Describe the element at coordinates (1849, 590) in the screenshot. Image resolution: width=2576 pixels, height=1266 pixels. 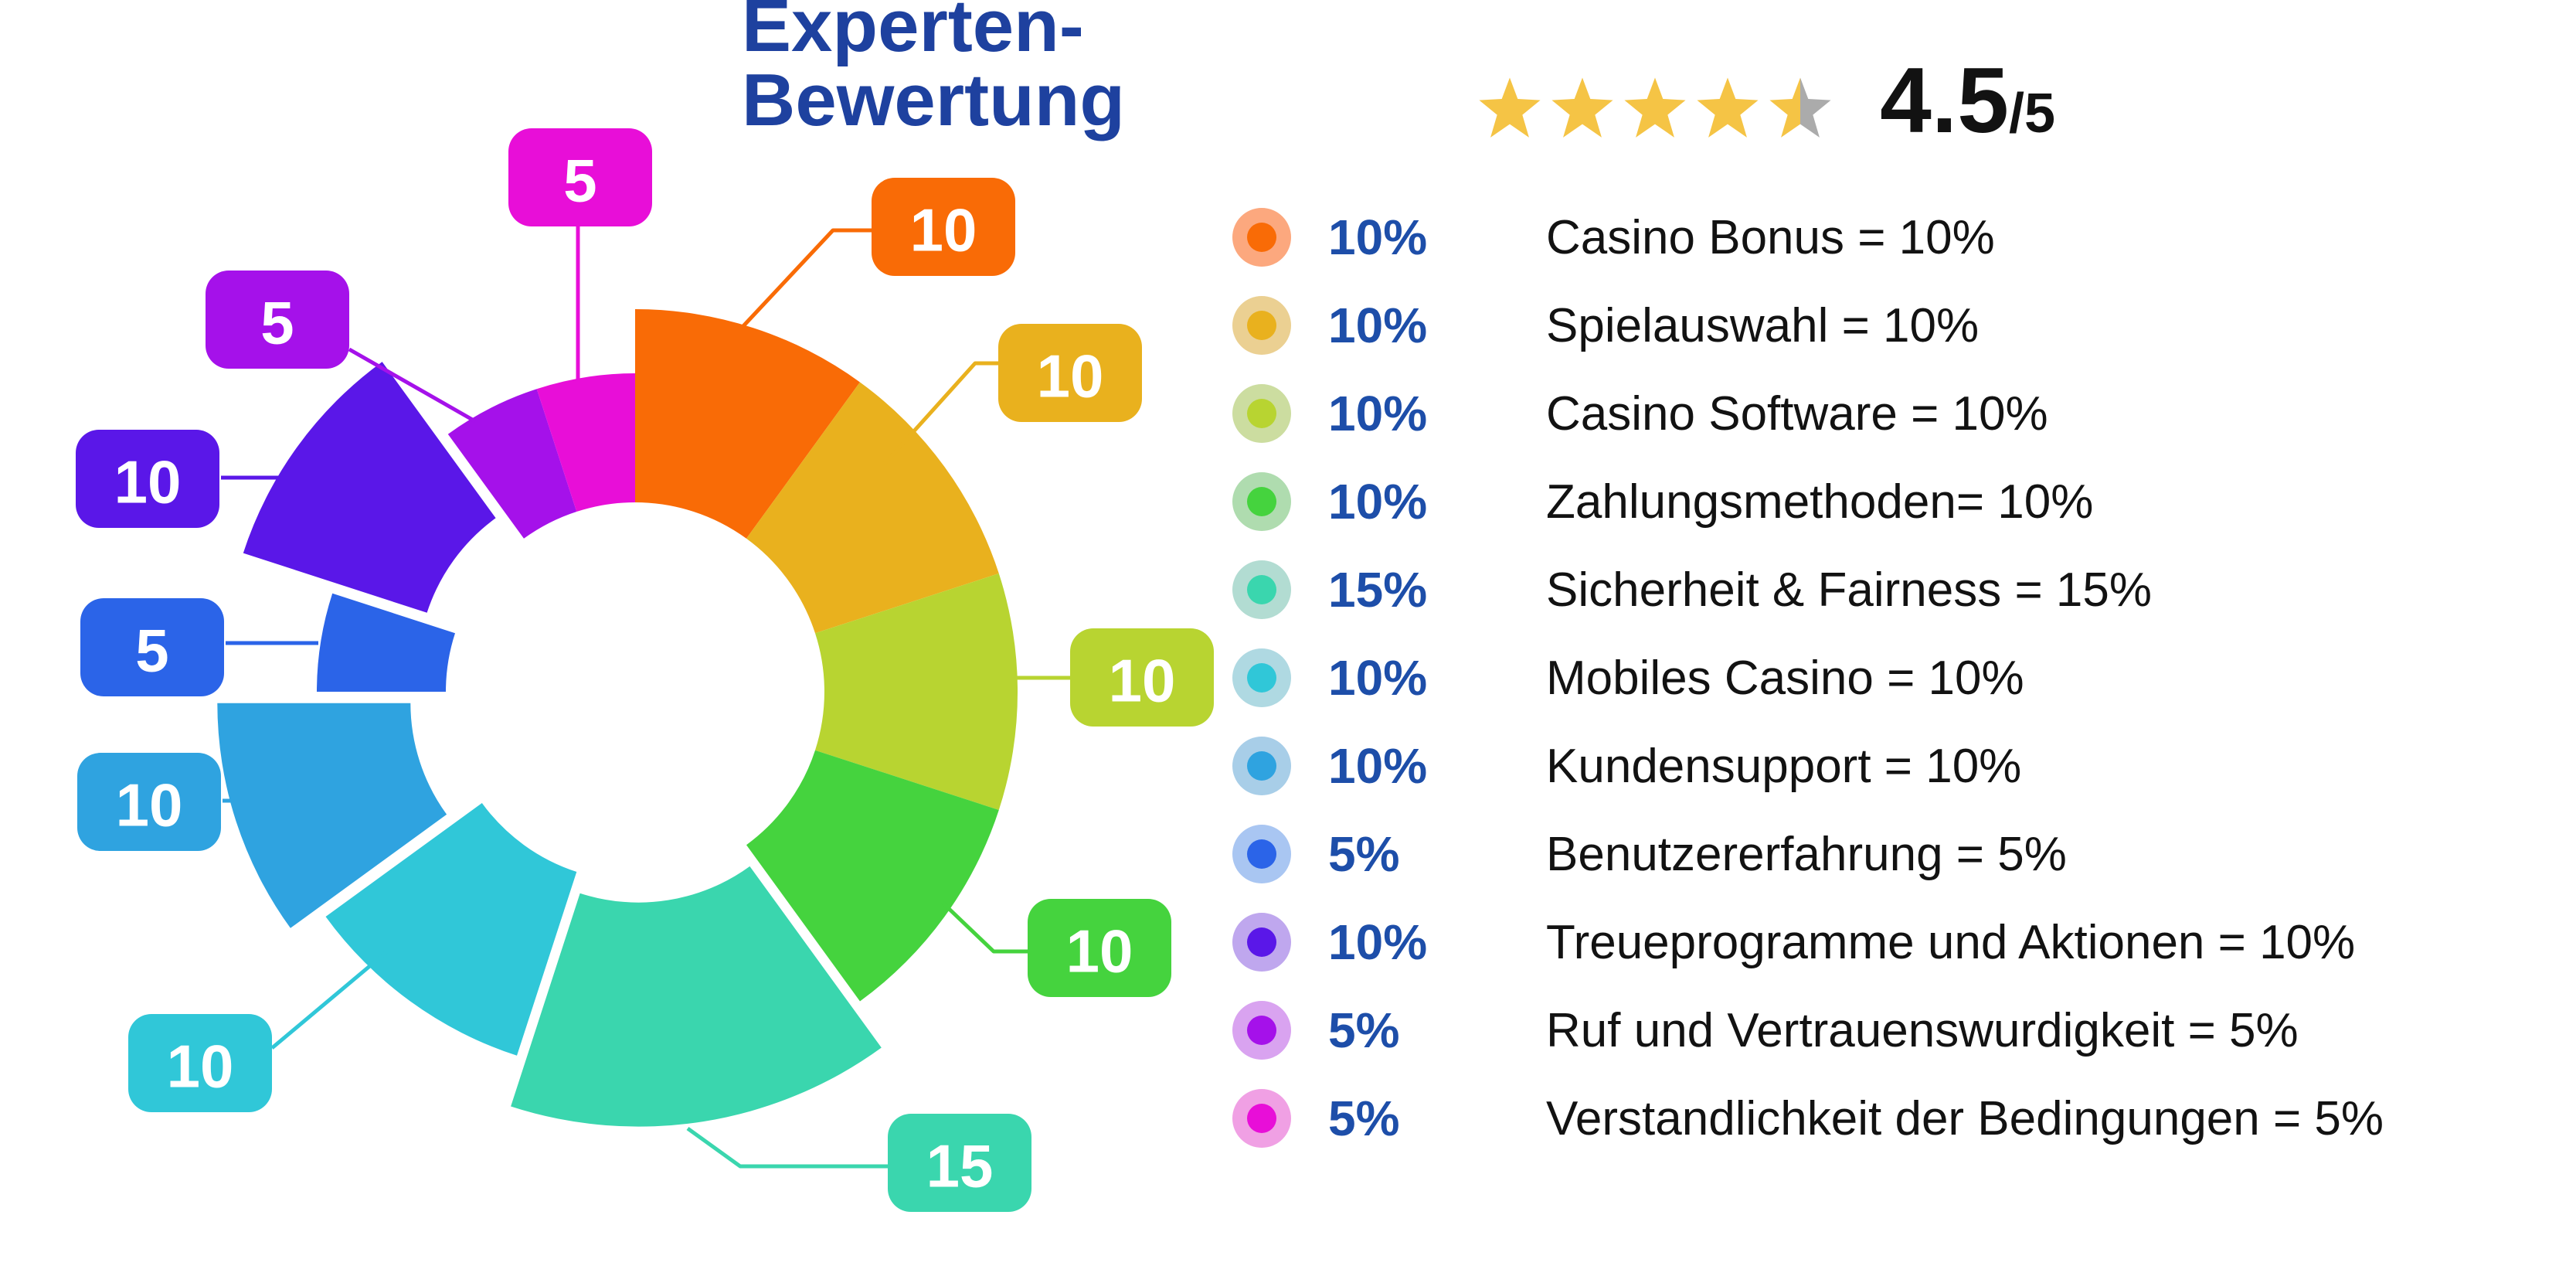
I see `legend-label: Sicherheit & Fairness = 15%` at that location.